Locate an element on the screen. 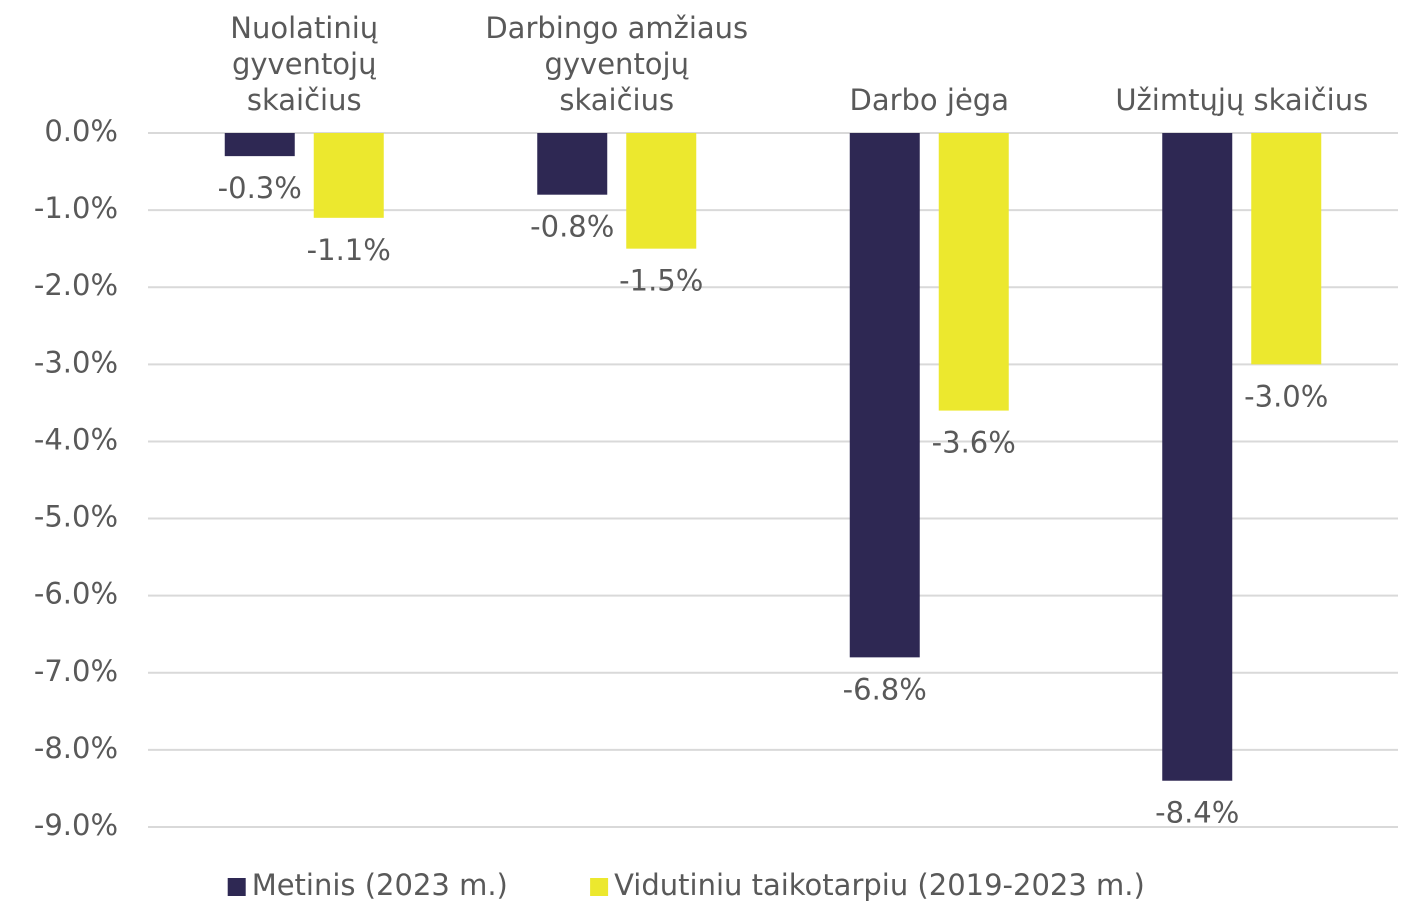  data-label: -1.1% is located at coordinates (349, 250).